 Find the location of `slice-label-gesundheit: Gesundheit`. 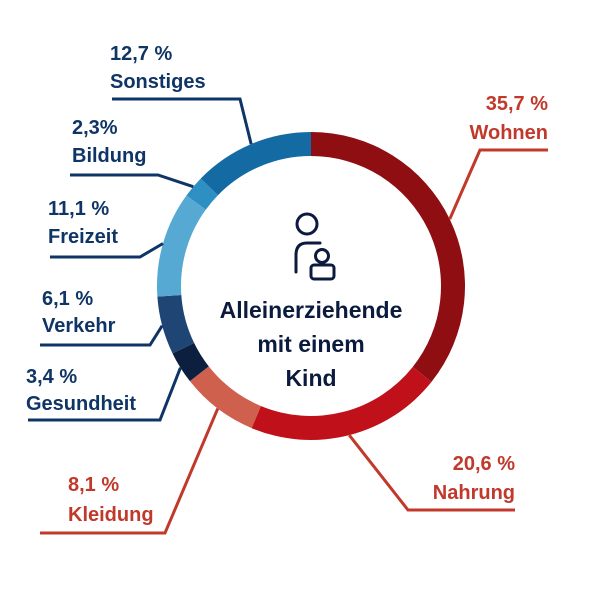

slice-label-gesundheit: Gesundheit is located at coordinates (81, 404).